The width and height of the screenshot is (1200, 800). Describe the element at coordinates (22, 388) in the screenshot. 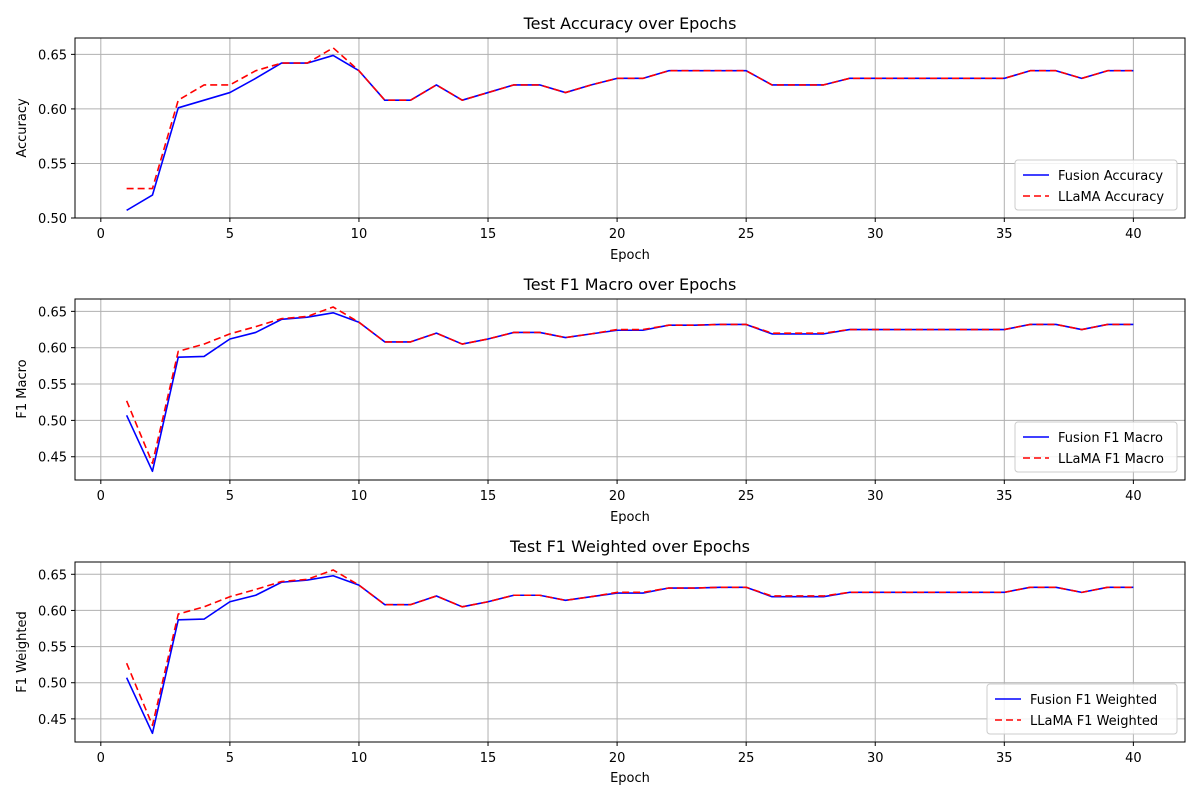

I see `y-axis-label: F1 Macro` at that location.